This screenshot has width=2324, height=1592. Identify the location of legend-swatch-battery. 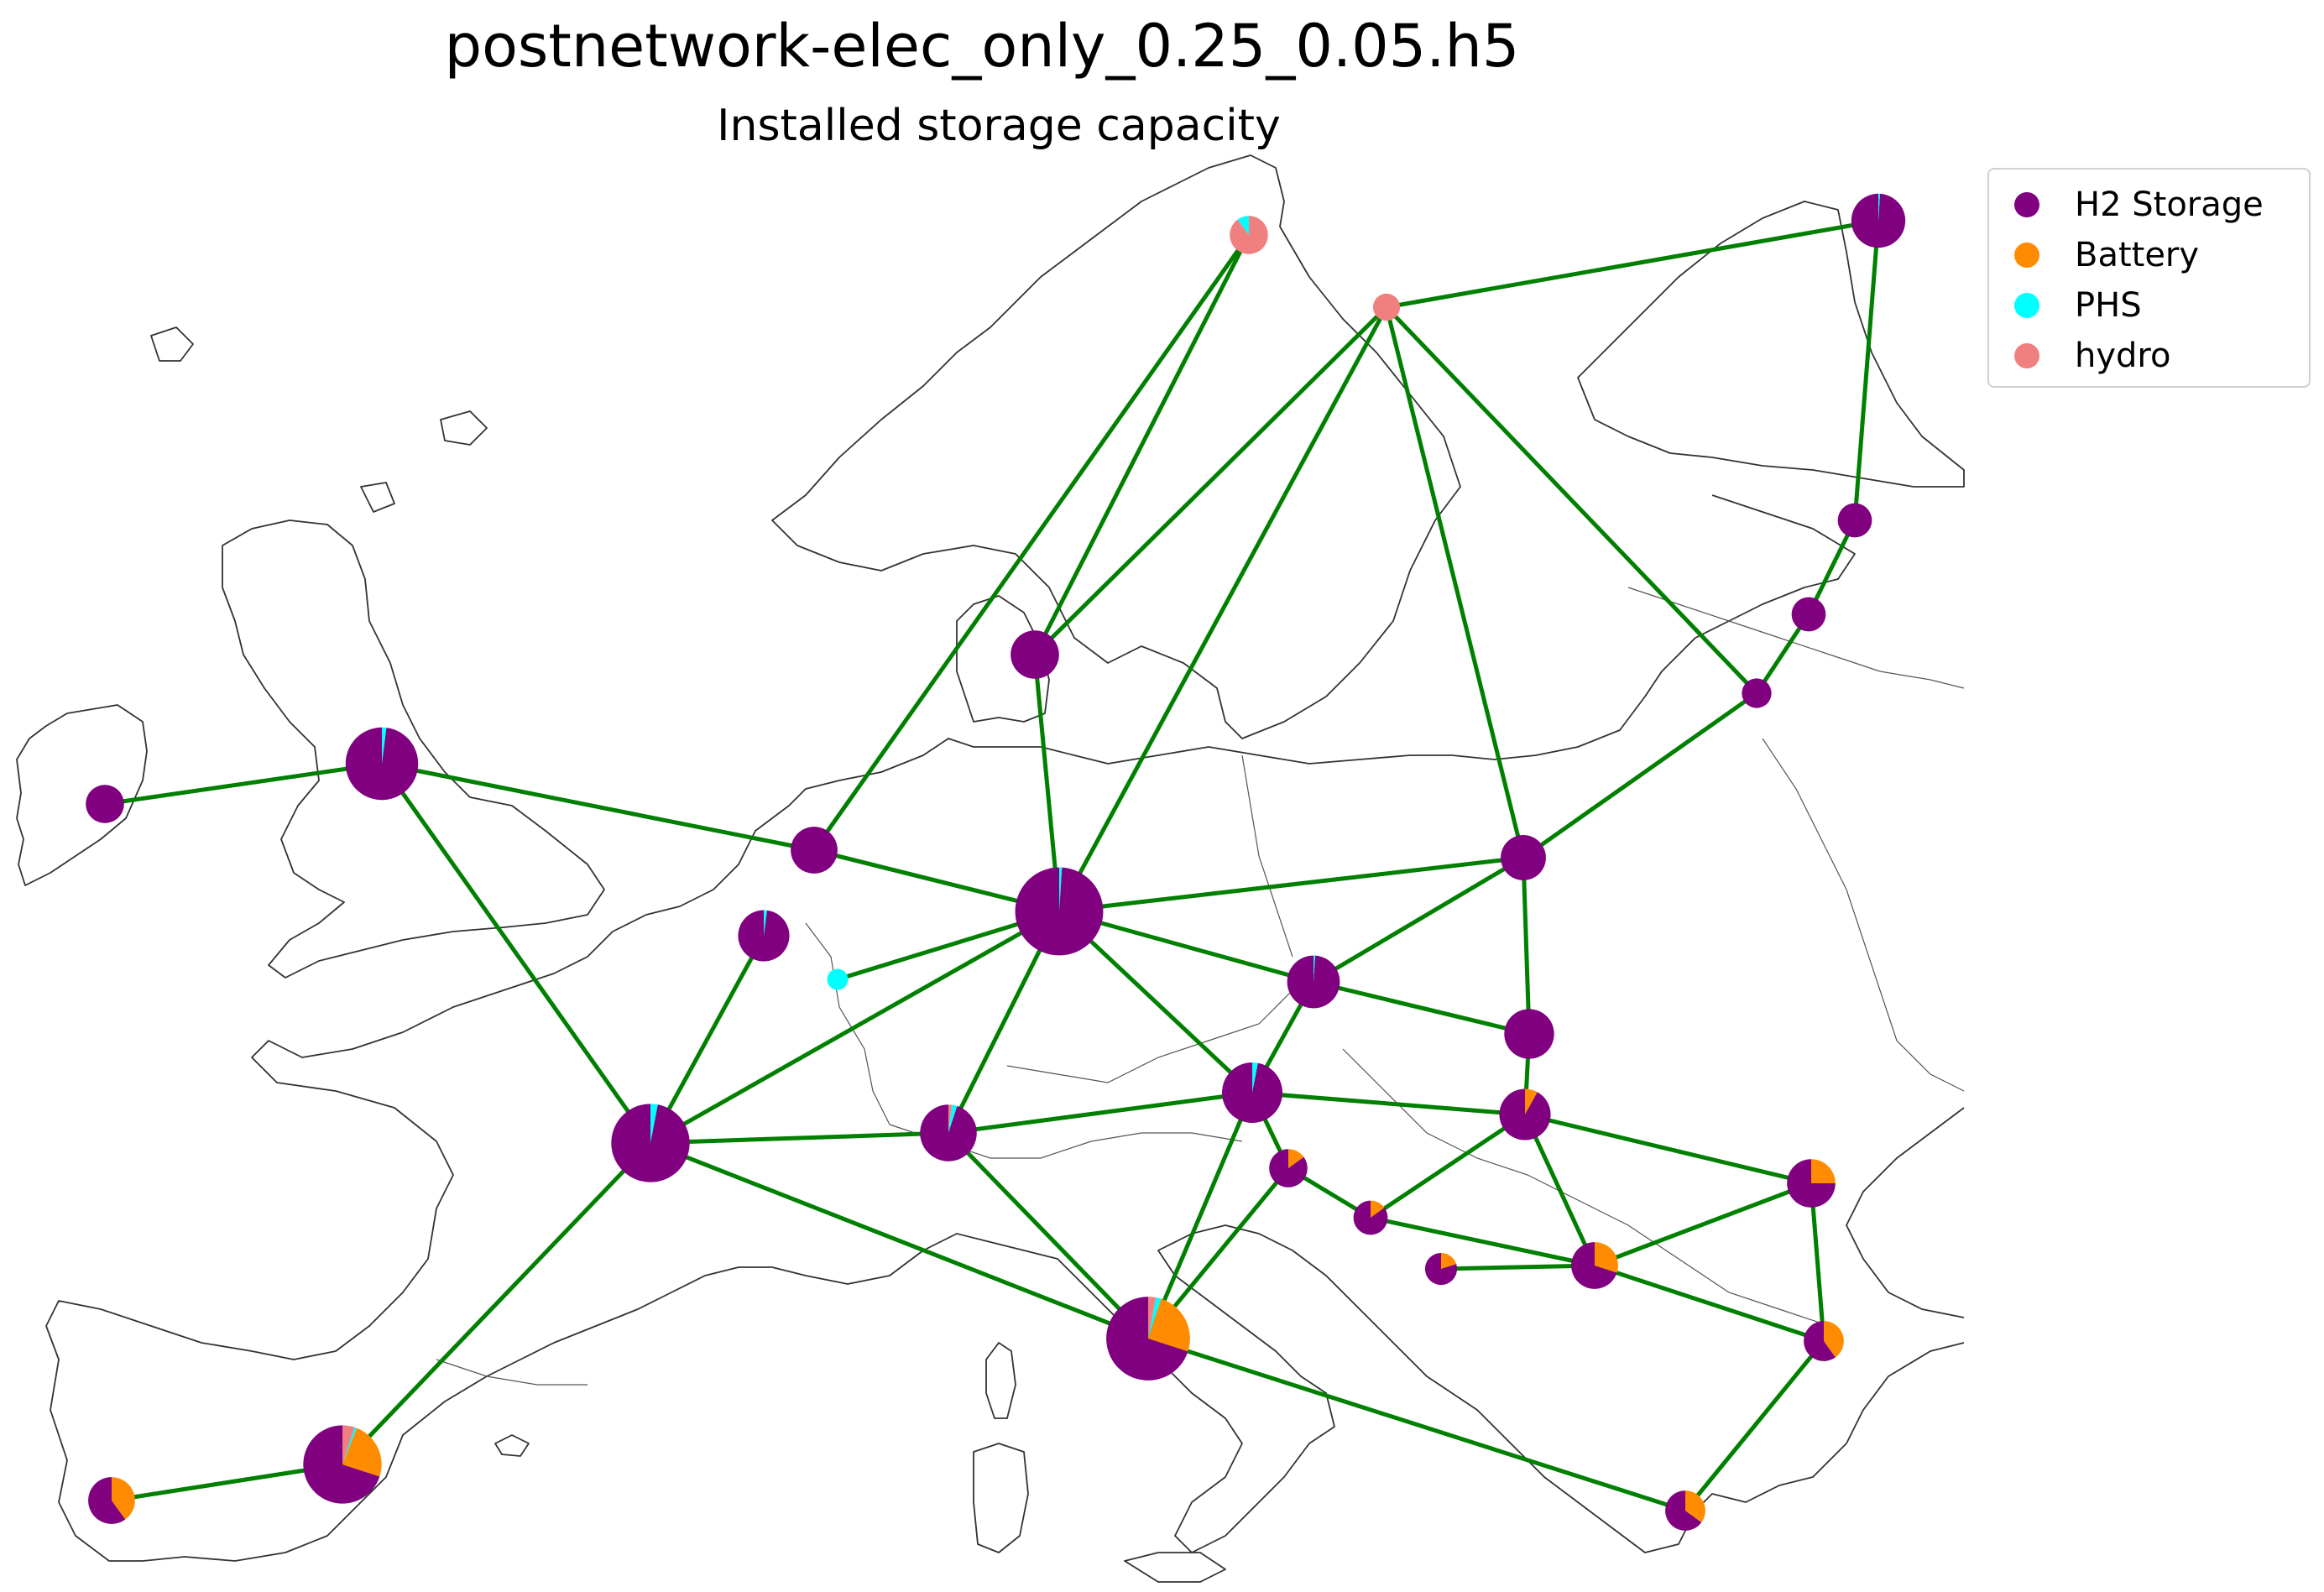
(2027, 255).